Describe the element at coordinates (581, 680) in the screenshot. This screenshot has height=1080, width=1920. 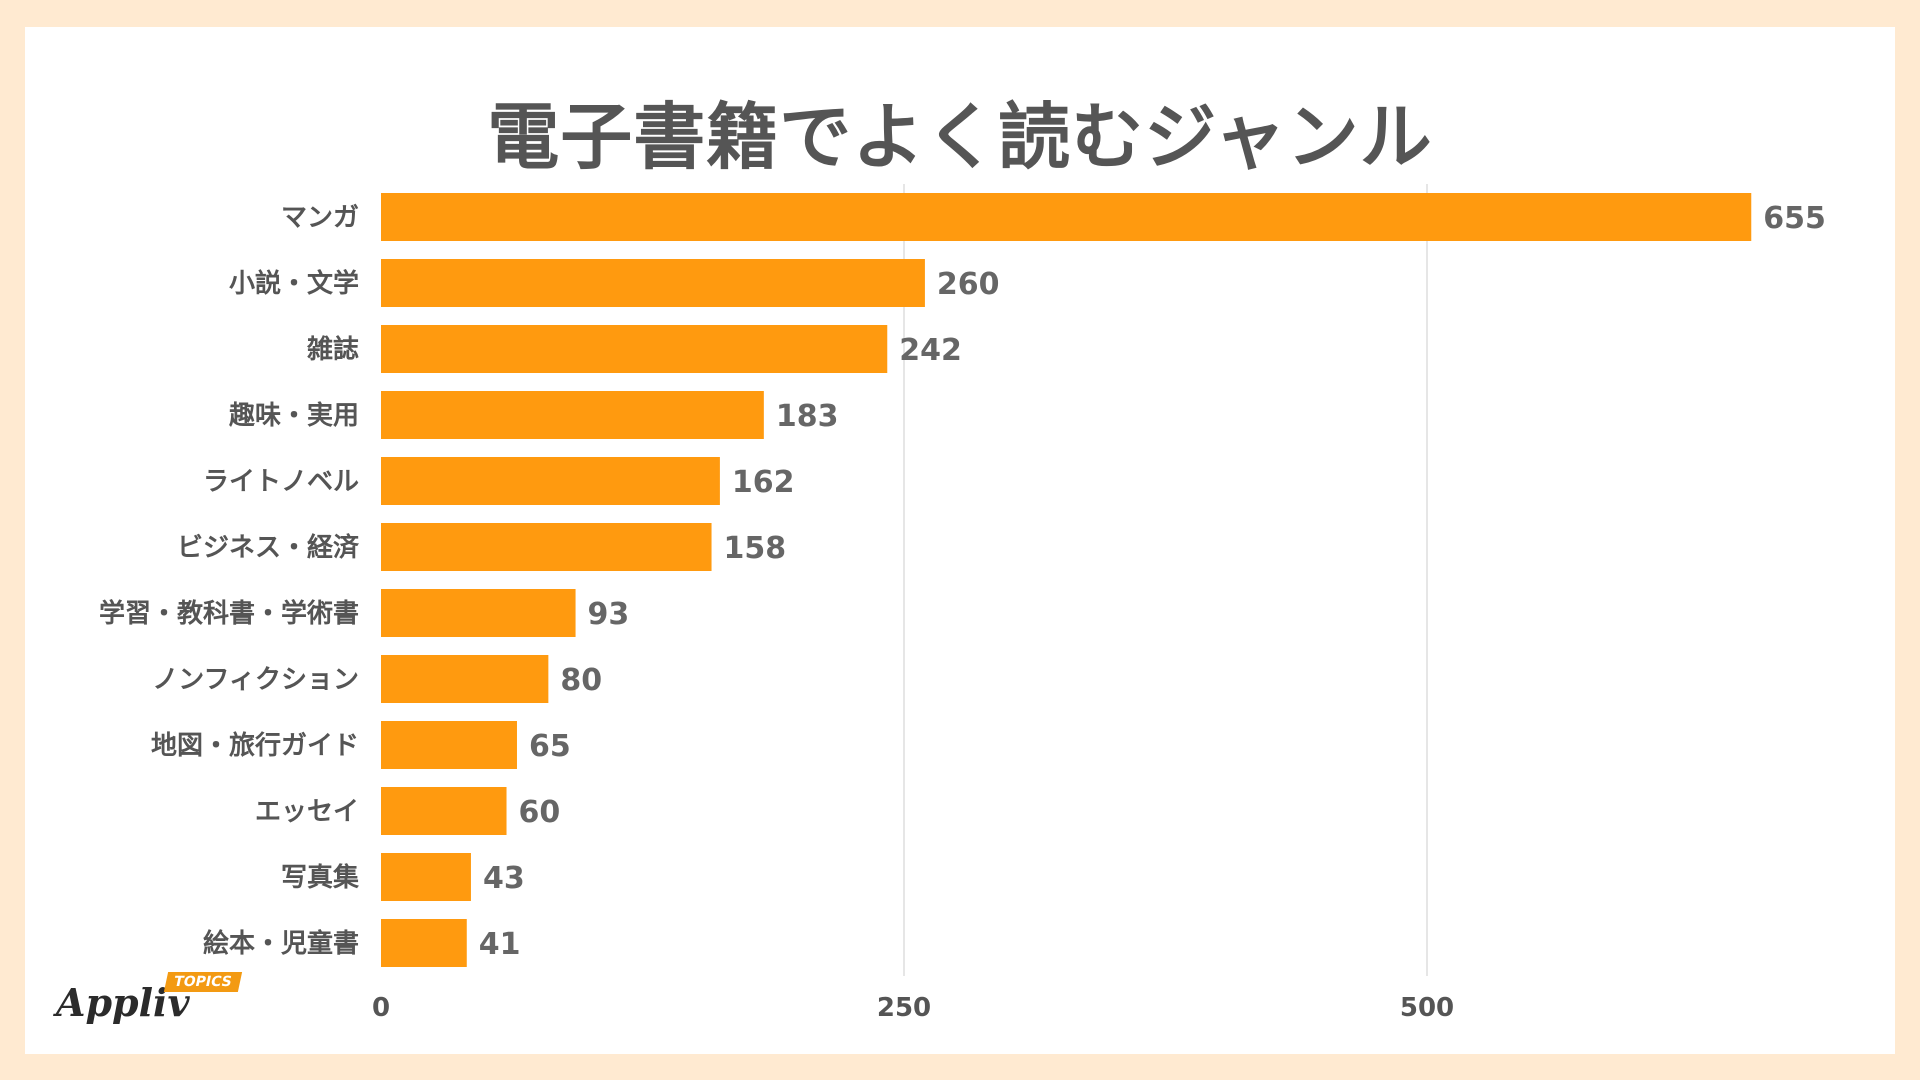
I see `value-label-7: 80` at that location.